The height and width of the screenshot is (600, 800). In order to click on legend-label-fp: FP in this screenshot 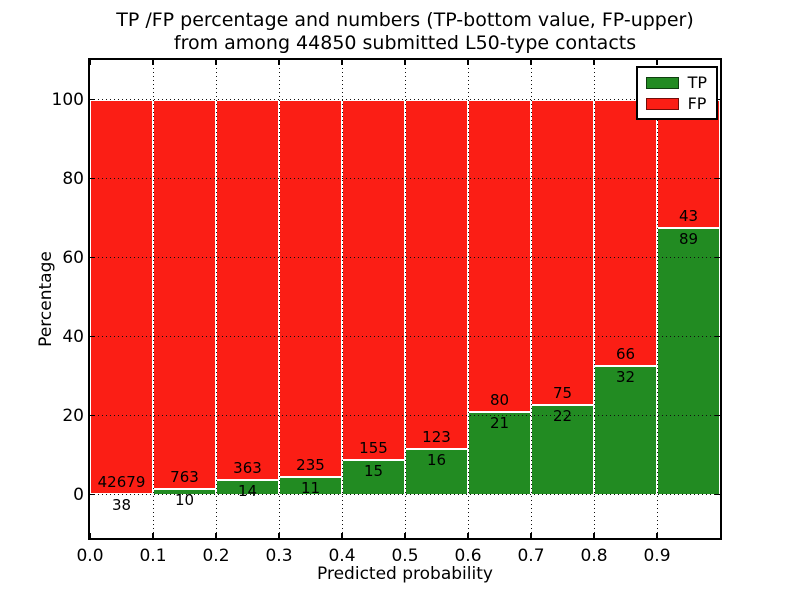, I will do `click(697, 103)`.